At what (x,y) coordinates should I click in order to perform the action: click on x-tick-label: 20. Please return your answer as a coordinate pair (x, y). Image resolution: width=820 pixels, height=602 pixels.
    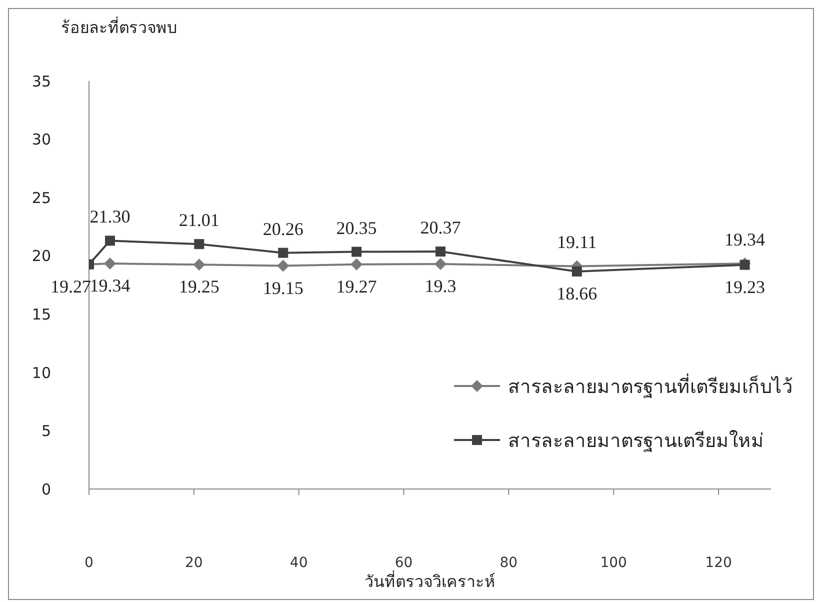
    Looking at the image, I should click on (194, 562).